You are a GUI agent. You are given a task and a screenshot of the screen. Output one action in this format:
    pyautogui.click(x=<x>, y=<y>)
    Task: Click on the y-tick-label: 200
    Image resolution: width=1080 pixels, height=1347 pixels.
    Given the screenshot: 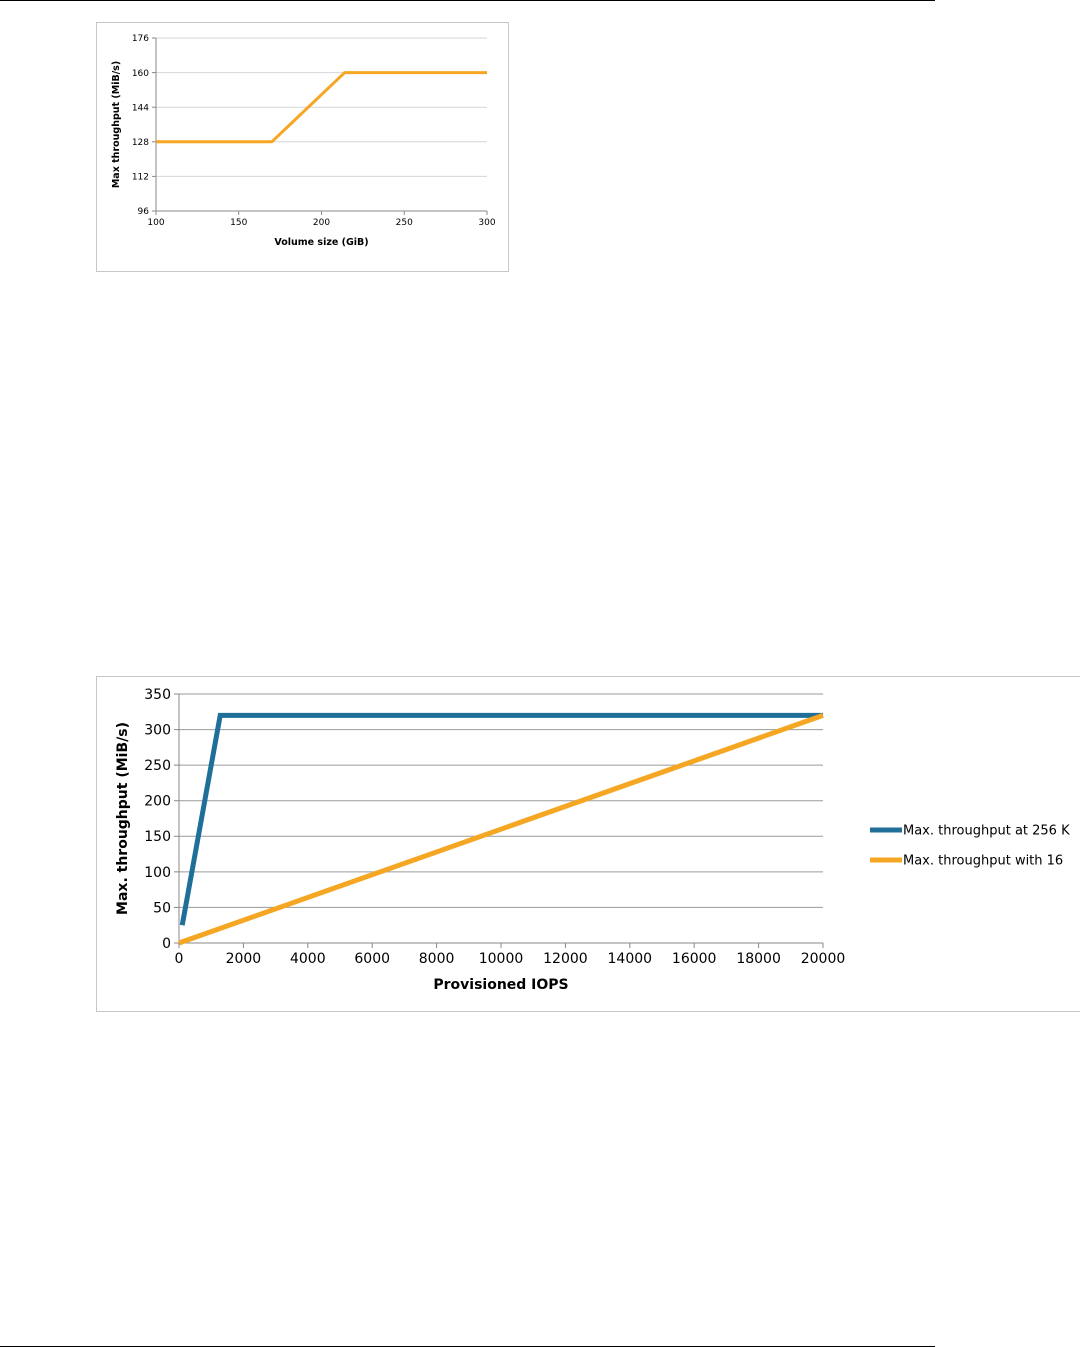 What is the action you would take?
    pyautogui.click(x=157, y=802)
    